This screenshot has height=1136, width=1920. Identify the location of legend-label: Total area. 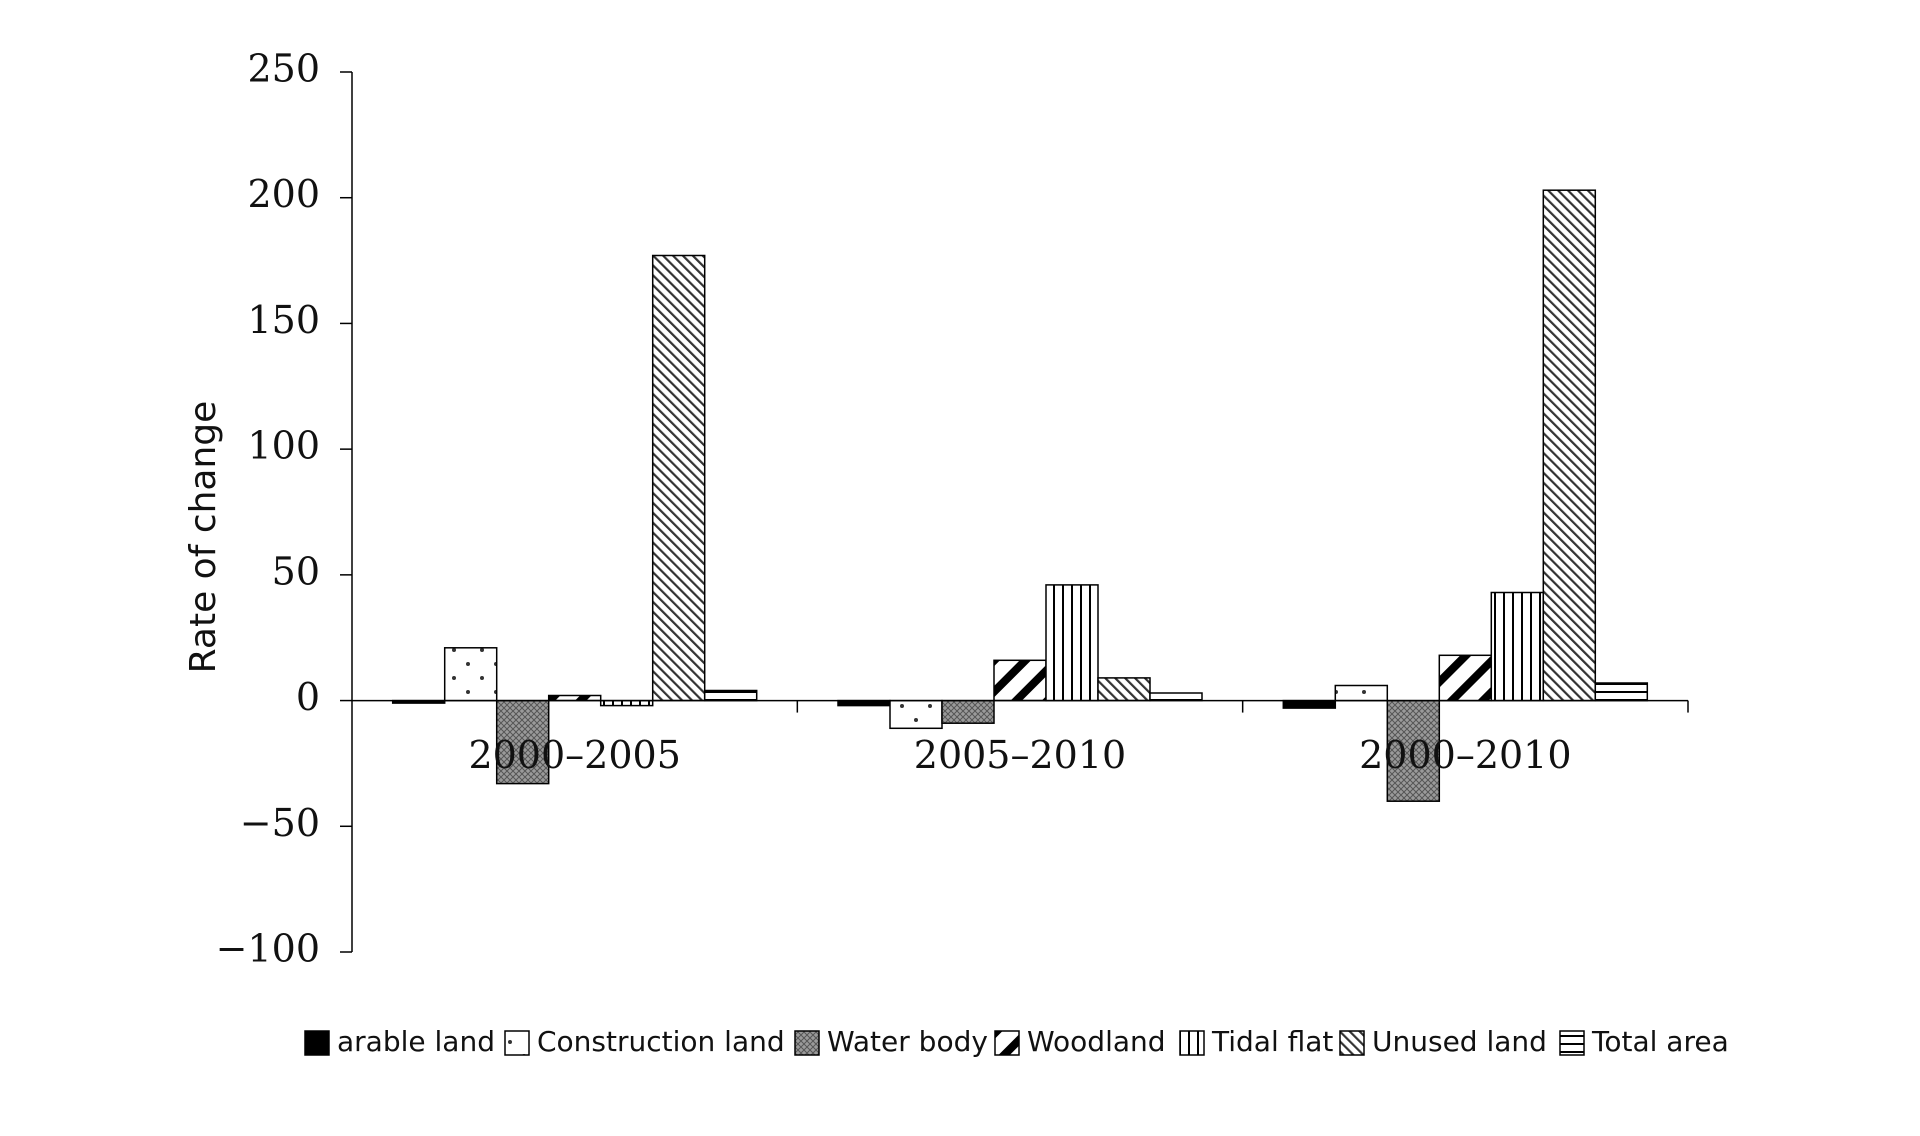
(1660, 1041).